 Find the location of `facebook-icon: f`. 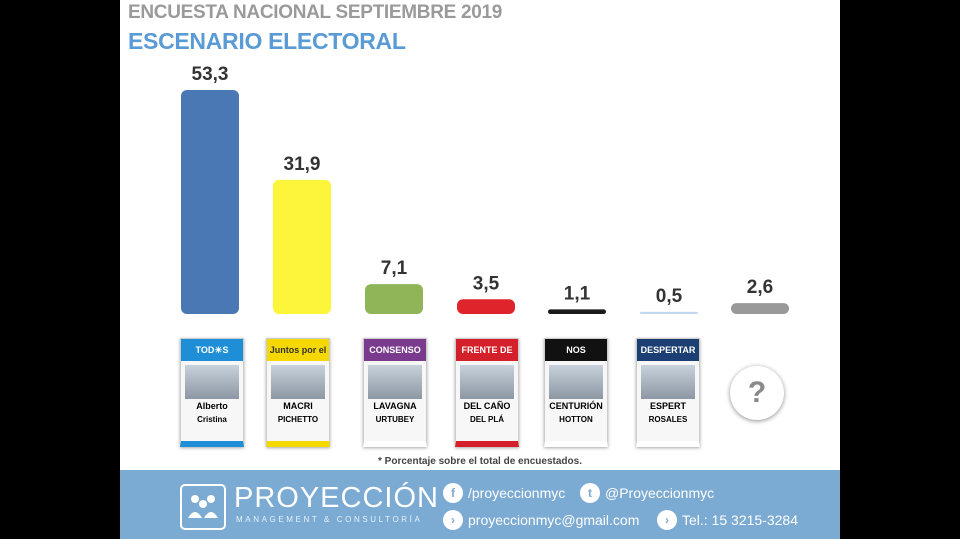

facebook-icon: f is located at coordinates (453, 493).